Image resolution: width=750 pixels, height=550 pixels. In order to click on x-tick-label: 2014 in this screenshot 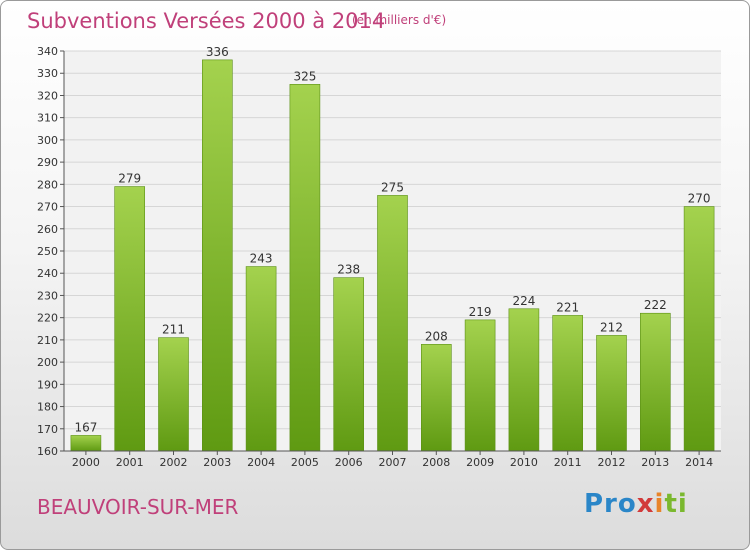, I will do `click(699, 462)`.